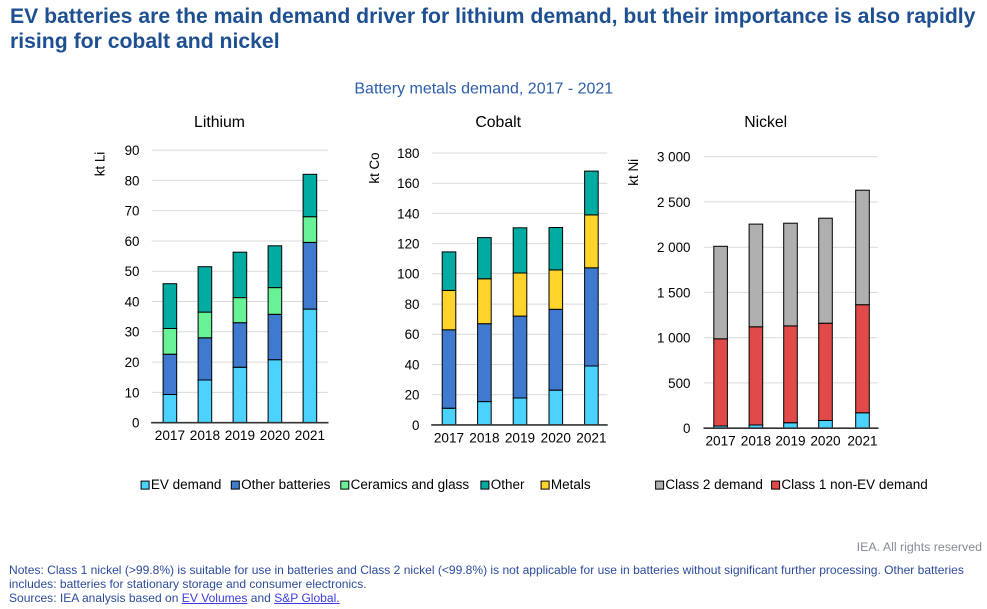  I want to click on svg-text: 180, so click(408, 153).